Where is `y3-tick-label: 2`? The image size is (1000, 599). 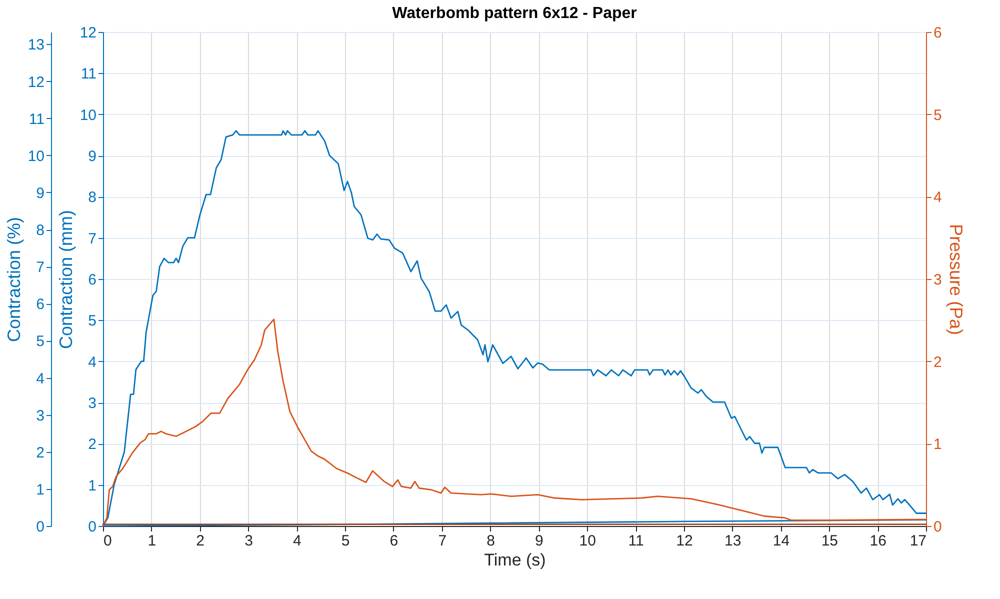
y3-tick-label: 2 is located at coordinates (40, 453).